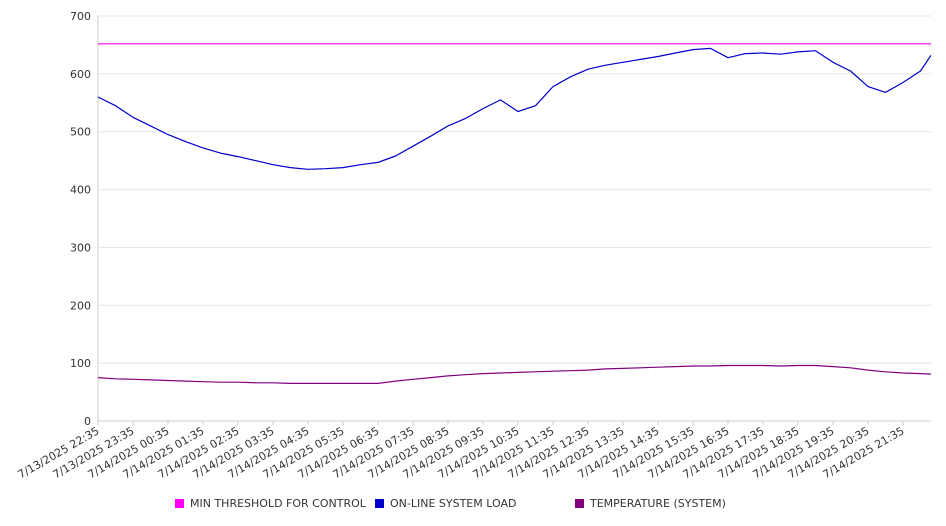 This screenshot has width=946, height=526. What do you see at coordinates (80, 16) in the screenshot?
I see `y-tick-label: 700` at bounding box center [80, 16].